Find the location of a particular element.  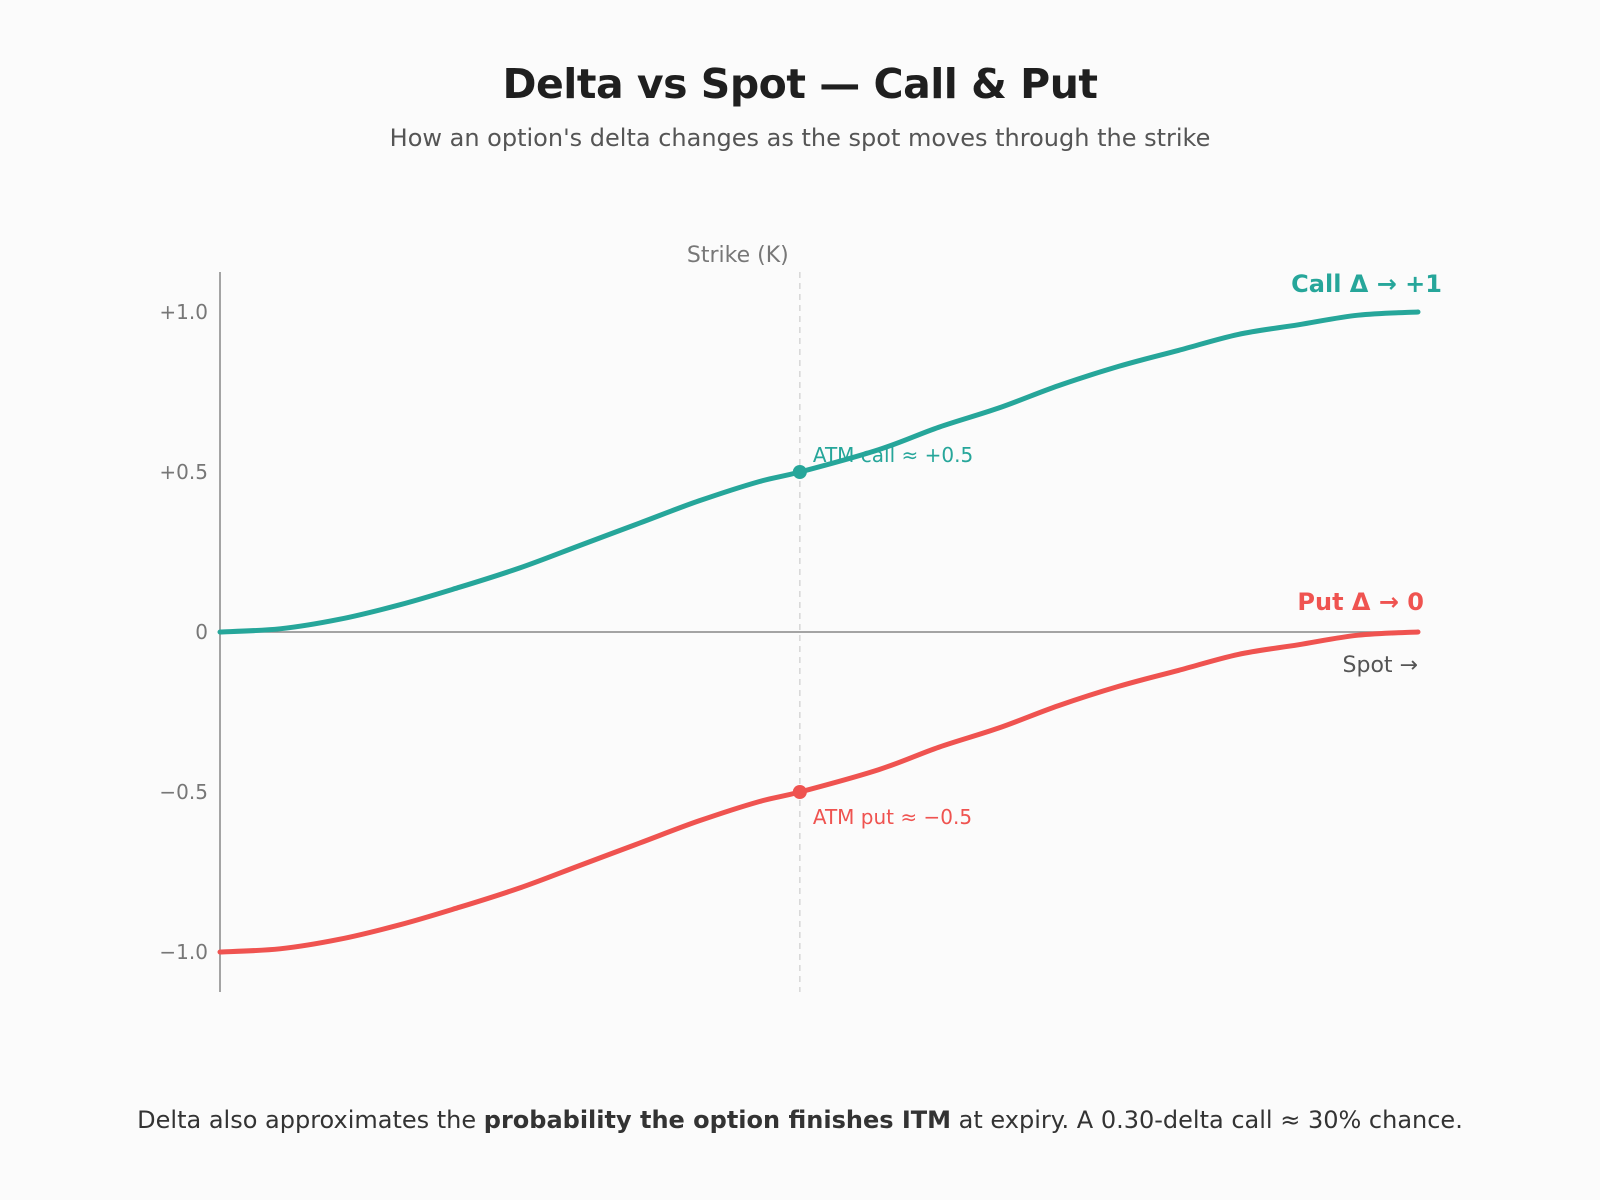

x-axis-label: Spot → is located at coordinates (1380, 665).